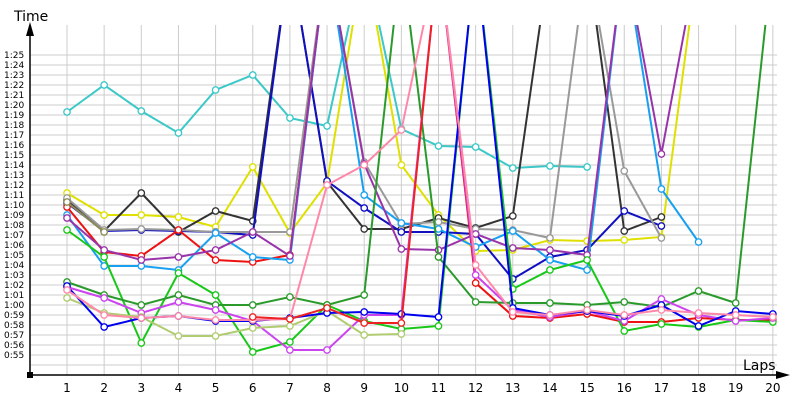  What do you see at coordinates (661, 388) in the screenshot?
I see `x-tick-label: 17` at bounding box center [661, 388].